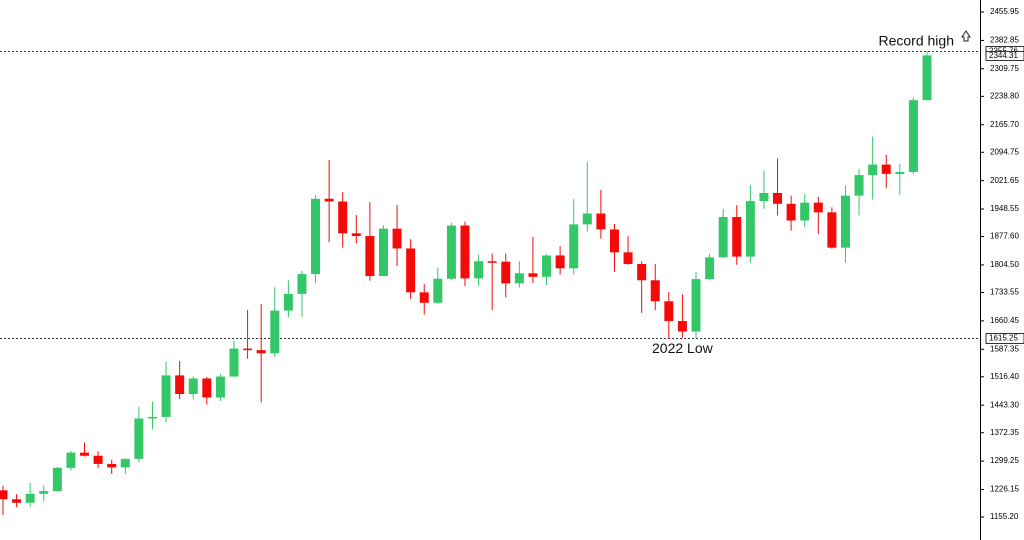 This screenshot has height=540, width=1024. What do you see at coordinates (1004, 460) in the screenshot?
I see `y-tick-label: 1299.25` at bounding box center [1004, 460].